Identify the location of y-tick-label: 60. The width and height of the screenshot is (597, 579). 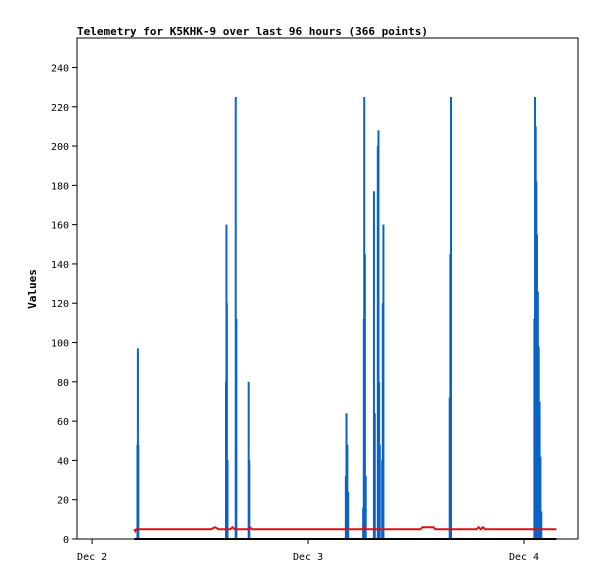
(63, 422).